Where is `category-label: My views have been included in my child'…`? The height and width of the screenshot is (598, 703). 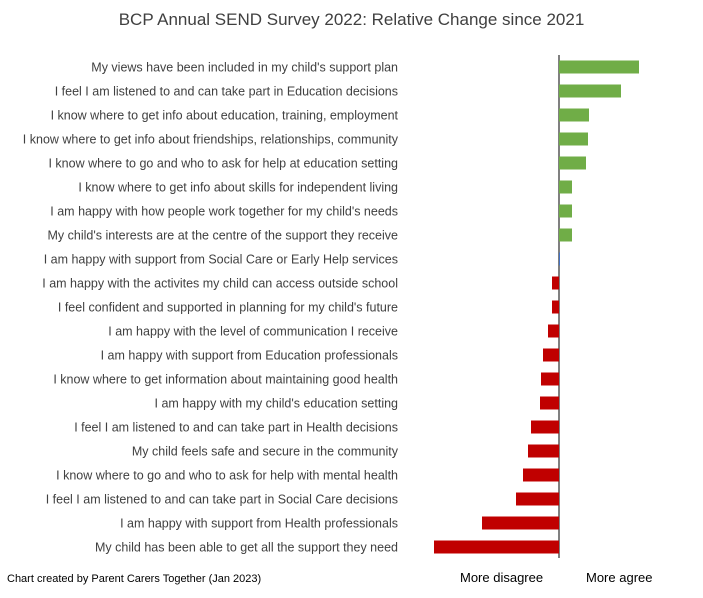
category-label: My views have been included in my child'… is located at coordinates (244, 68).